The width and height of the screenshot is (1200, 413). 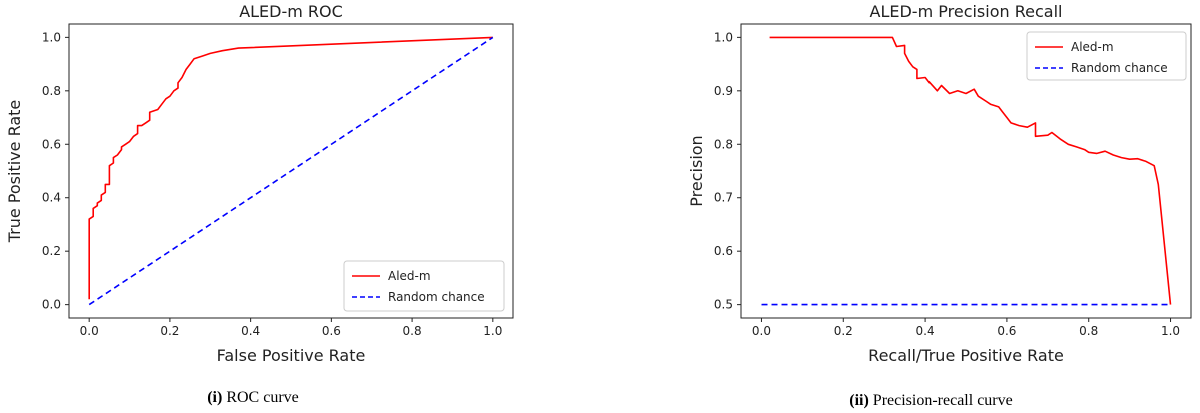 I want to click on y-tick-label: 0.0, so click(x=51, y=305).